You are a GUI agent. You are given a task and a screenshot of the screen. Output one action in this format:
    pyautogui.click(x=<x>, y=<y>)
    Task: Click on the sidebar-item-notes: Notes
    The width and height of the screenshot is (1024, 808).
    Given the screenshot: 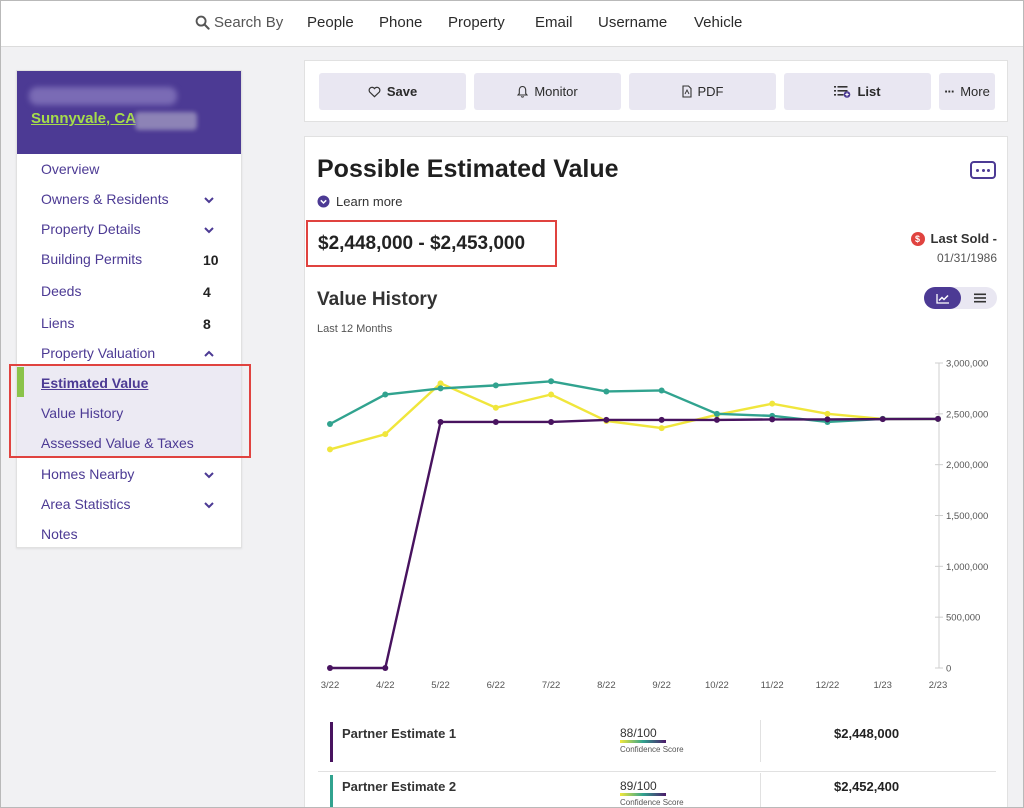 What is the action you would take?
    pyautogui.click(x=59, y=534)
    